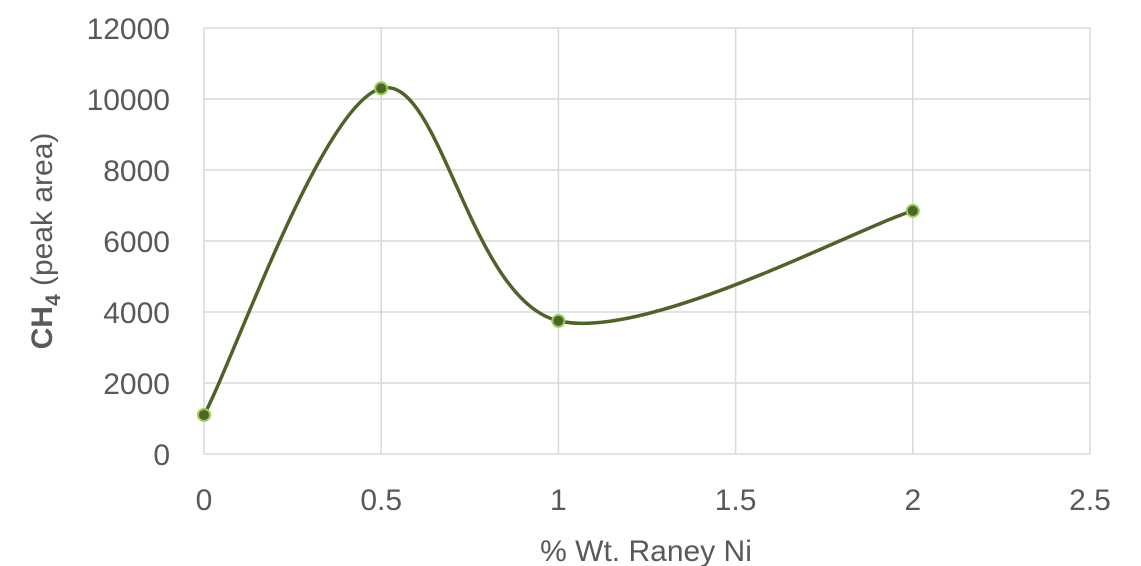 This screenshot has height=566, width=1141. What do you see at coordinates (161, 455) in the screenshot?
I see `y-tick-label: 0` at bounding box center [161, 455].